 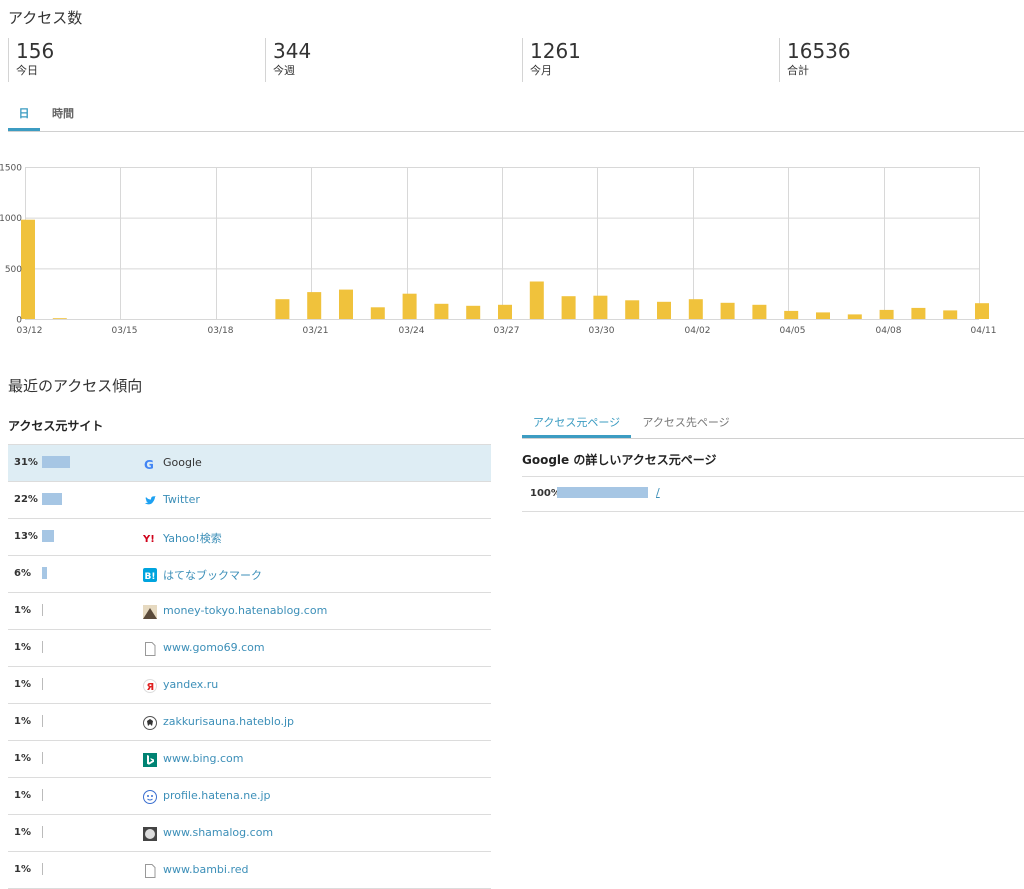 What do you see at coordinates (150, 611) in the screenshot?
I see `mountain-icon` at bounding box center [150, 611].